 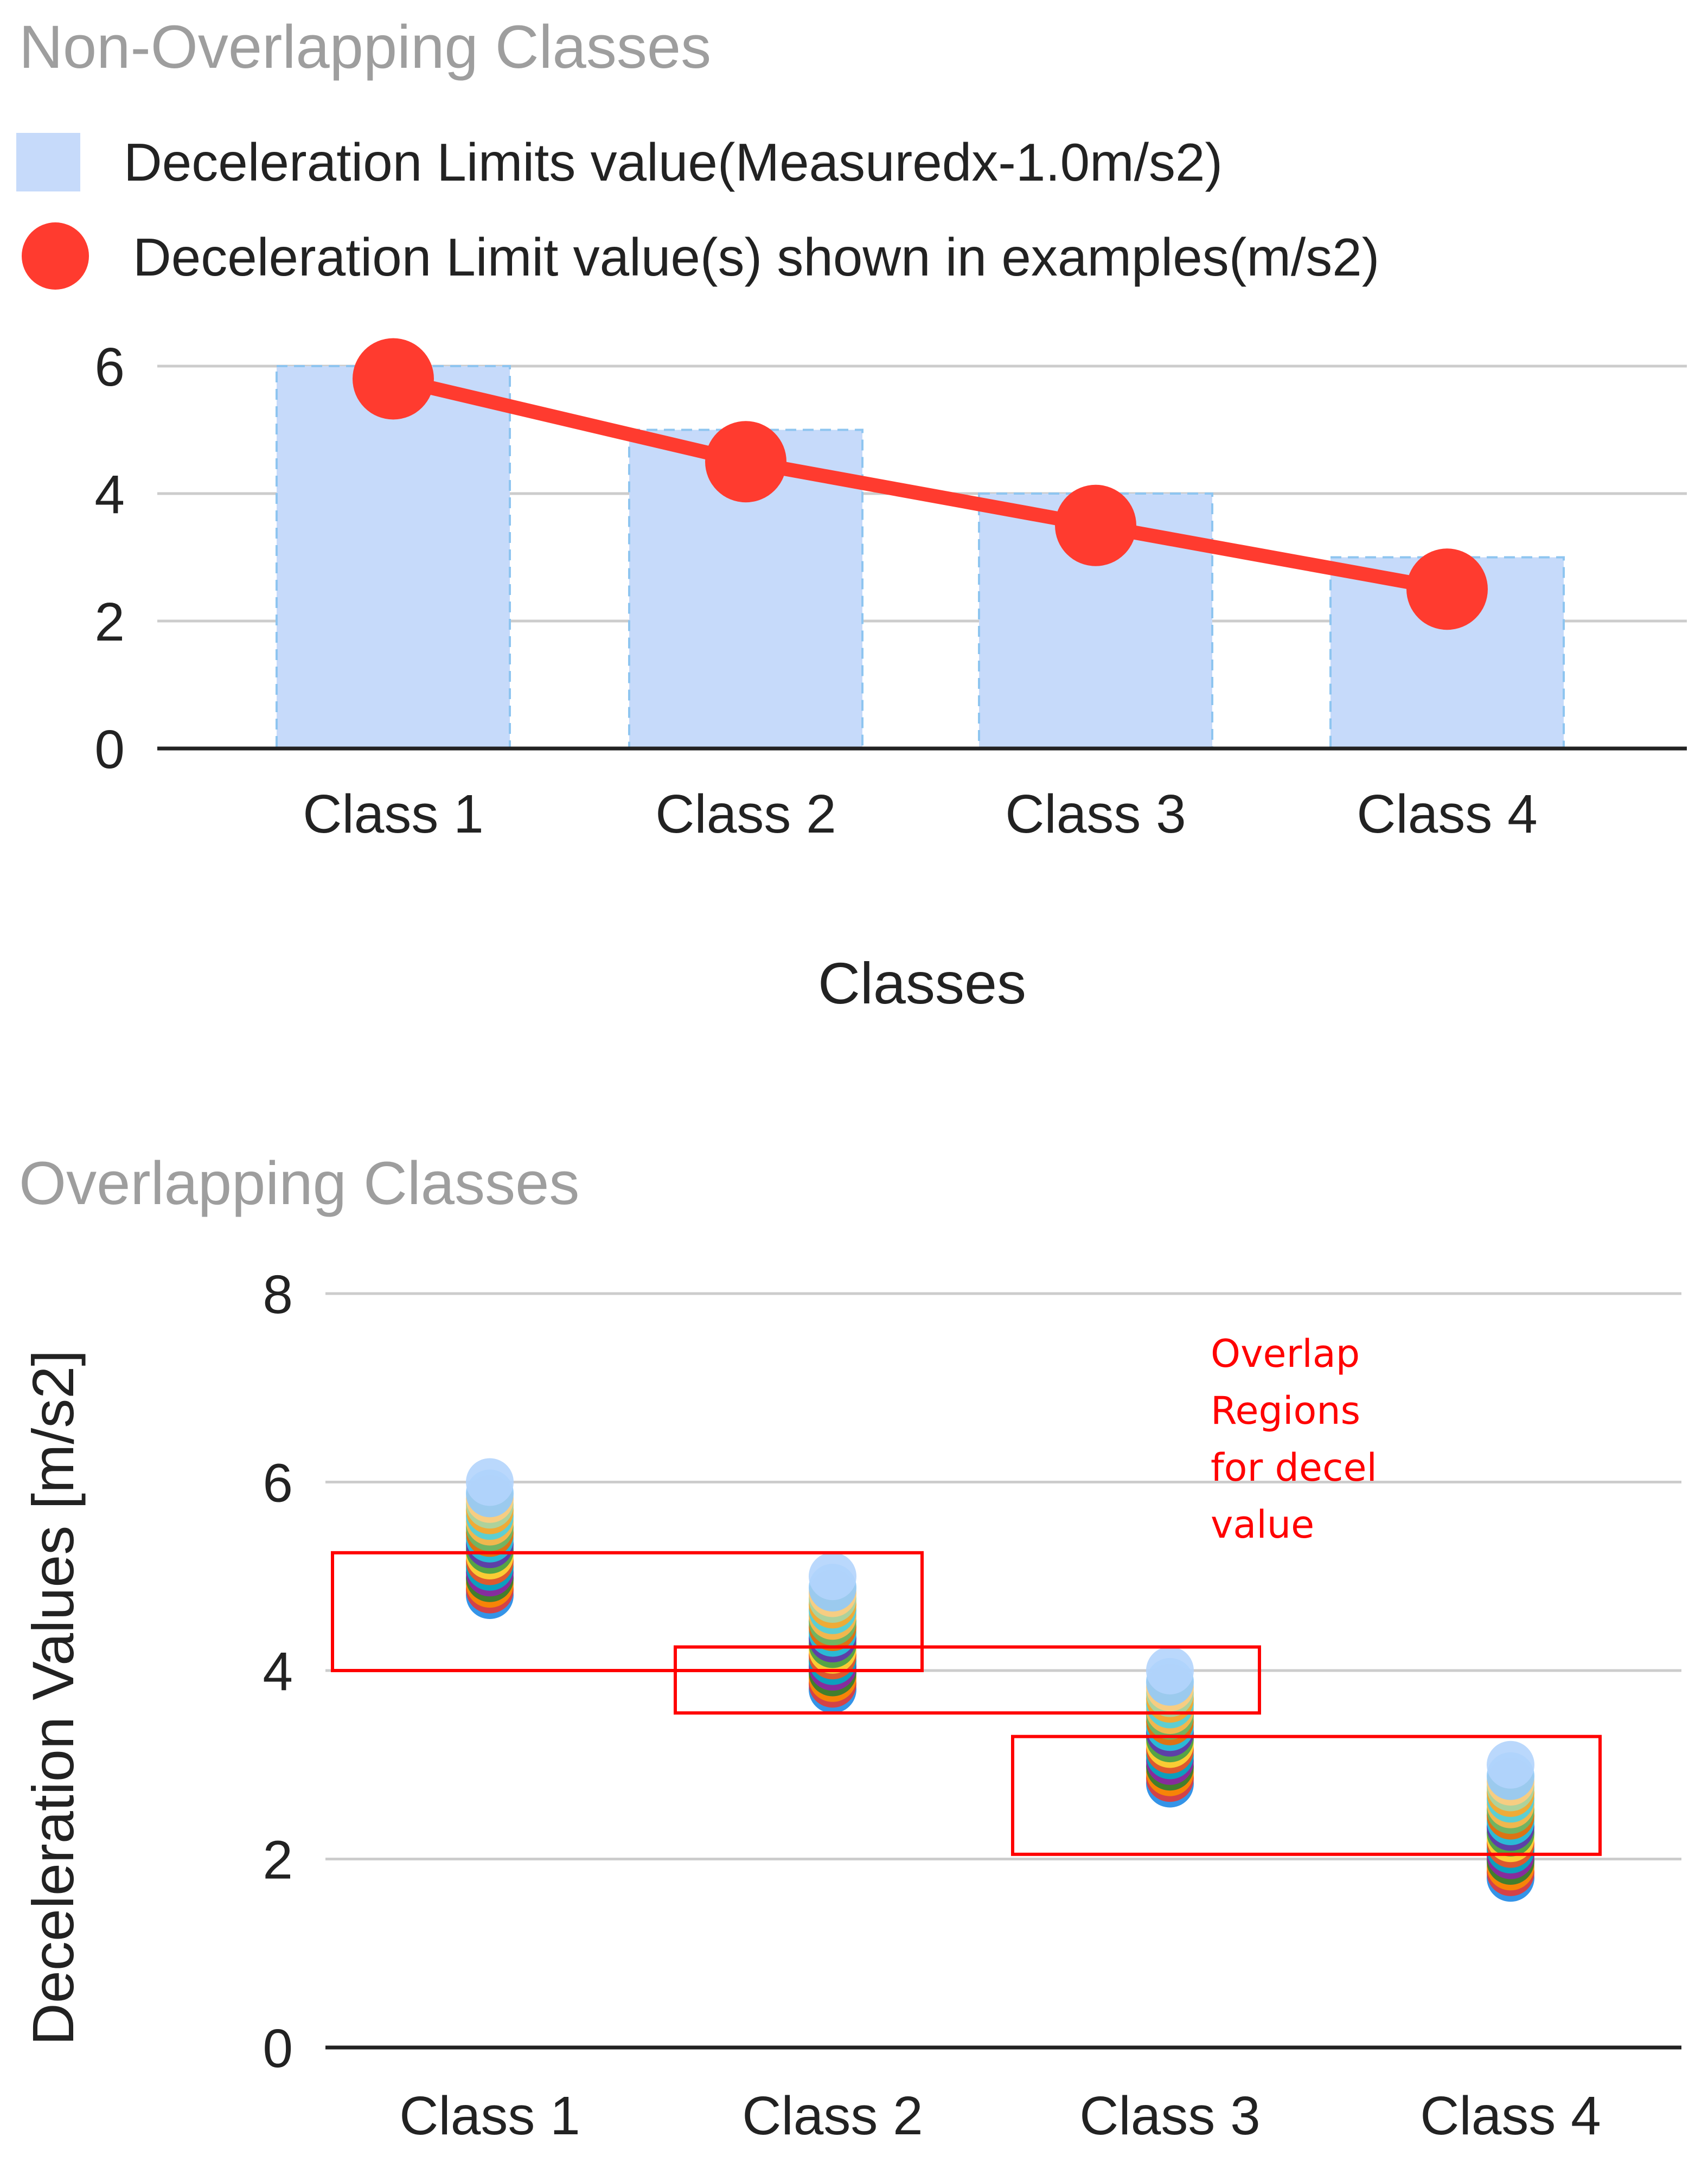 I want to click on overlap-annotation-text: Overlap Regions for decel value, so click(x=1294, y=1439).